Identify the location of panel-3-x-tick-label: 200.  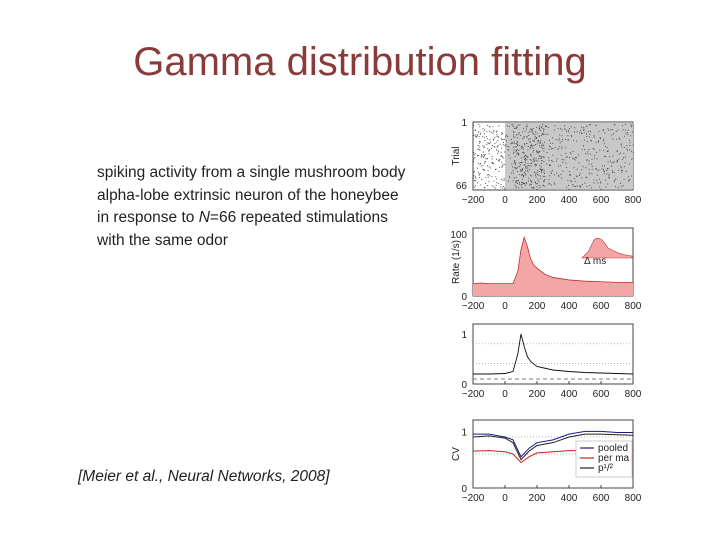
(537, 394).